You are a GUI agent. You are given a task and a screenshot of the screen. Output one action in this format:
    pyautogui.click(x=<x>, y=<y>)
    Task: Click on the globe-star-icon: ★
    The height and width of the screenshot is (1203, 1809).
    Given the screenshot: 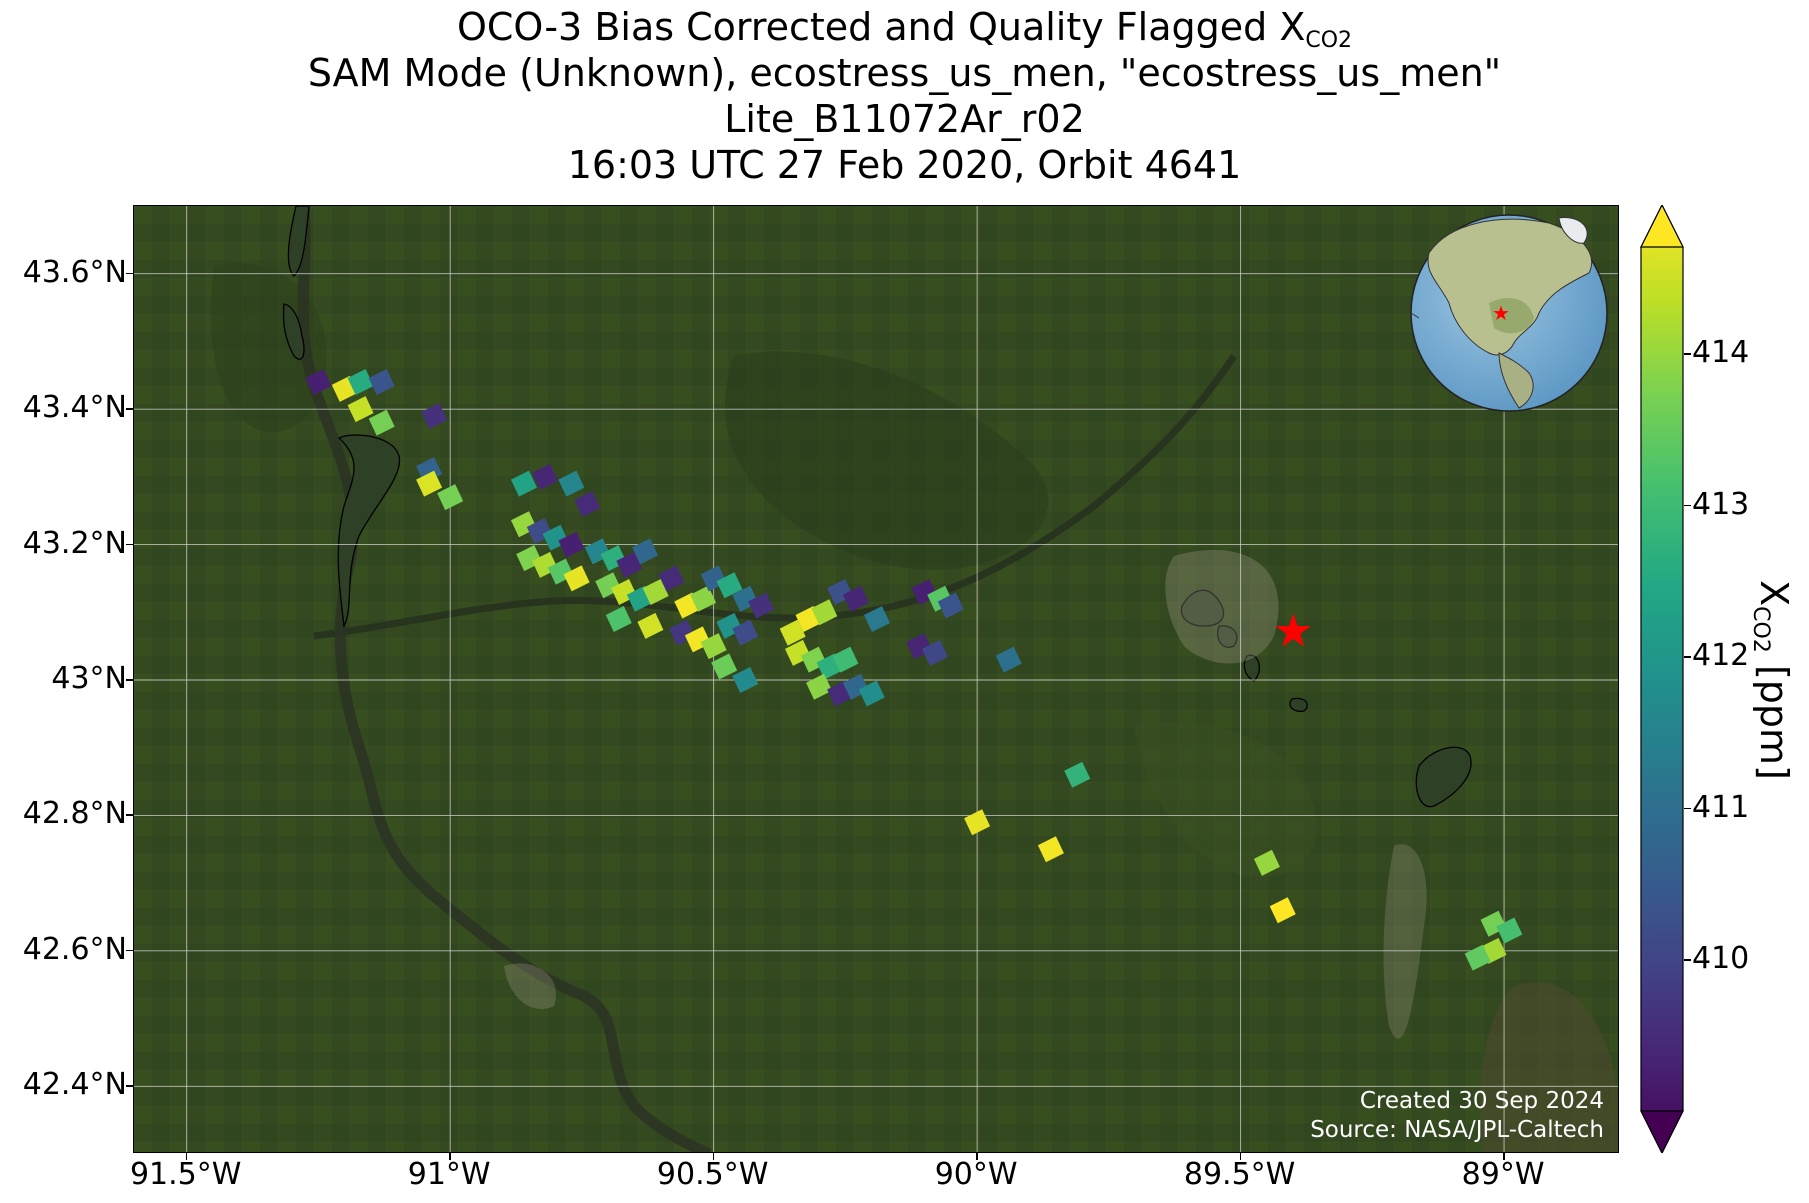 What is the action you would take?
    pyautogui.click(x=1501, y=313)
    